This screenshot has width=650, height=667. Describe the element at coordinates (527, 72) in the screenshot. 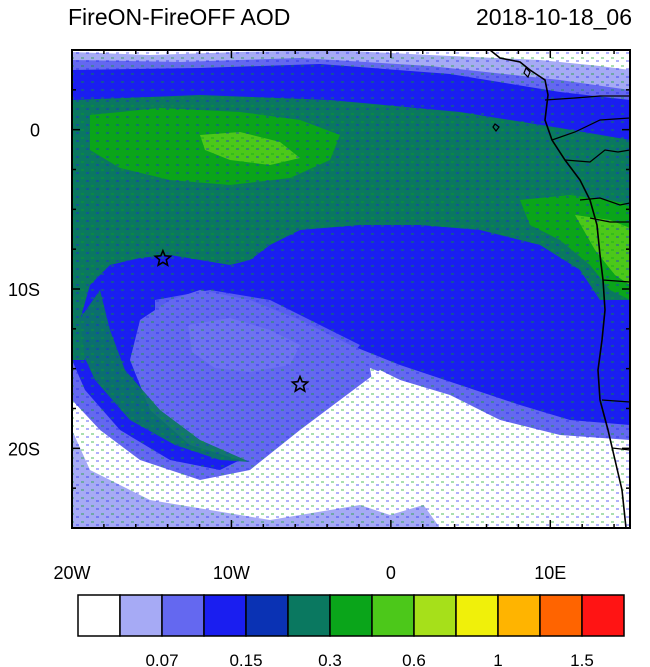

I see `bioko-island` at that location.